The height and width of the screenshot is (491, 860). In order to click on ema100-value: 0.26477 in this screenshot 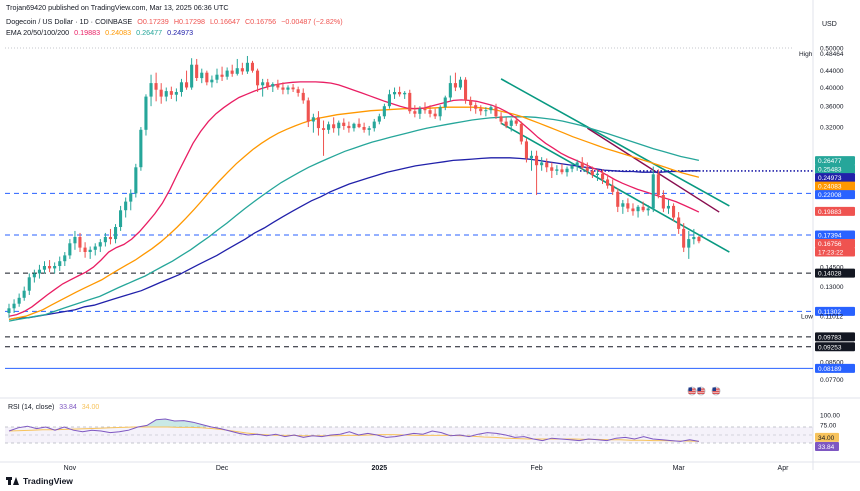, I will do `click(149, 32)`.